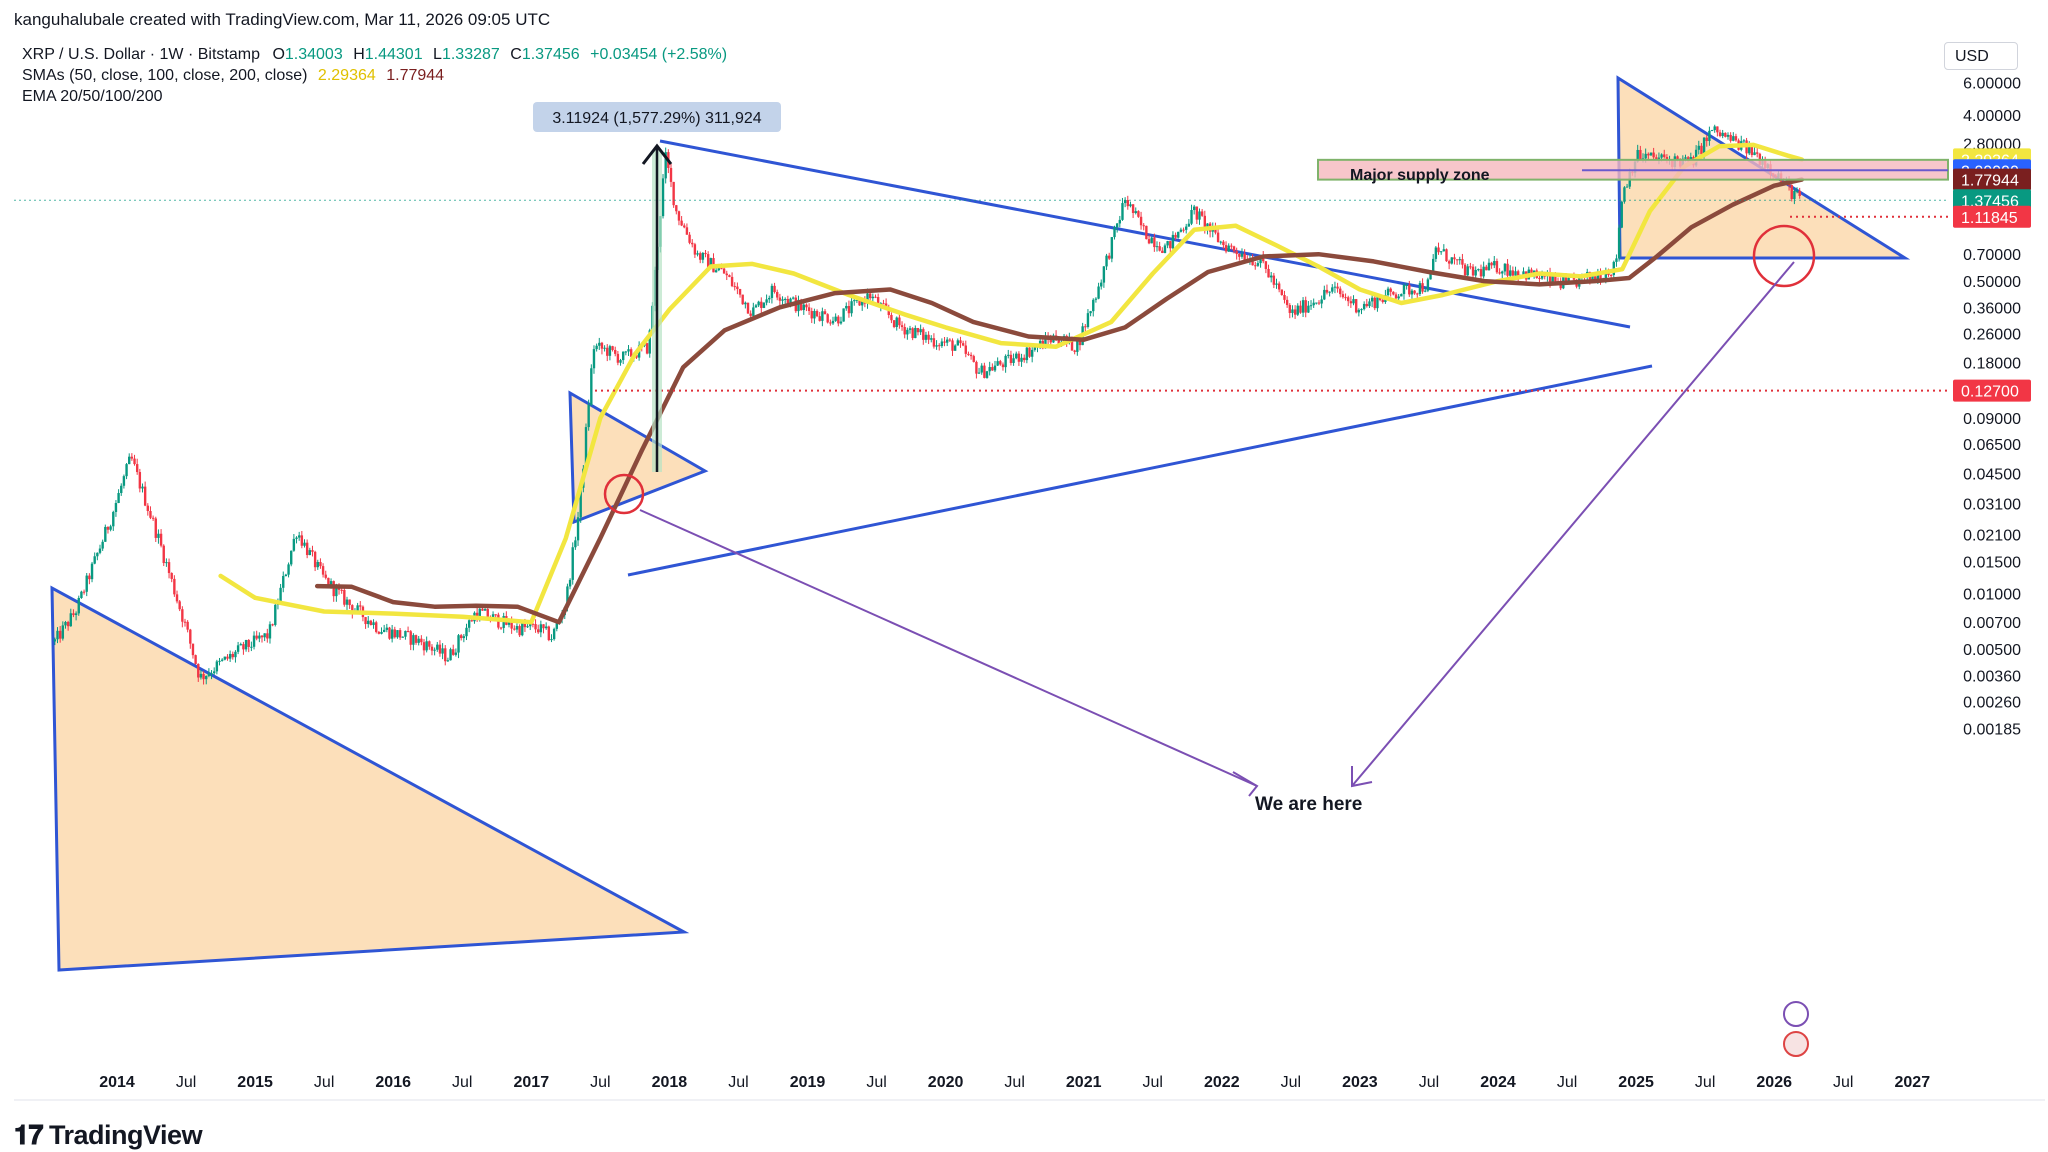  What do you see at coordinates (141, 54) in the screenshot?
I see `symbol-name: XRP / U.S. Dollar · 1W · Bitstamp` at bounding box center [141, 54].